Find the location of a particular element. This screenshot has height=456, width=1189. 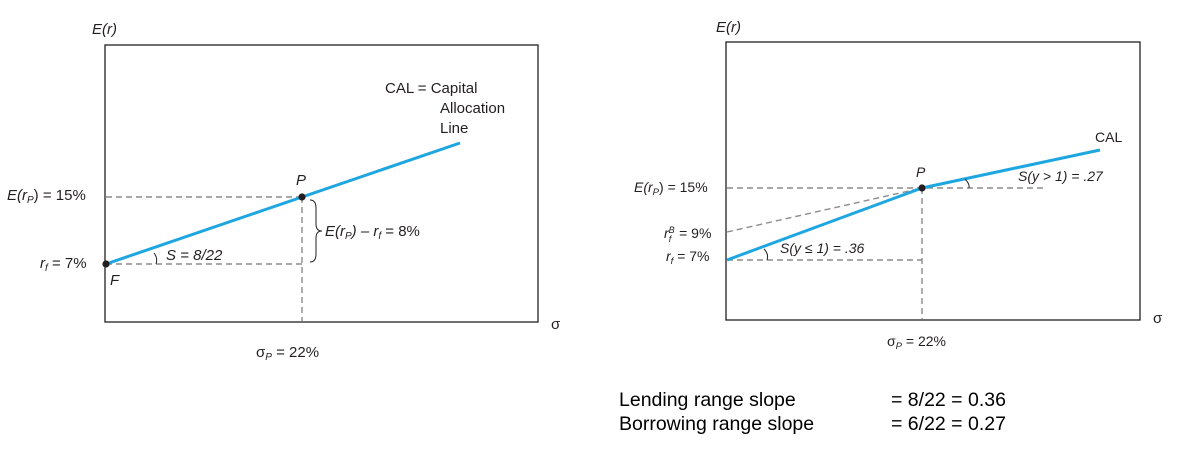

left-point-p is located at coordinates (302, 197).